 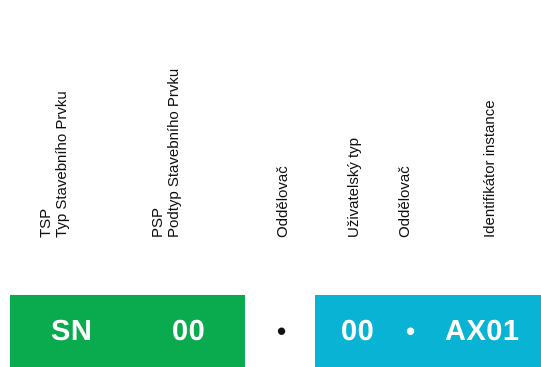 I want to click on label-psp-full: Podtyp Stavebního Prvku, so click(x=173, y=153).